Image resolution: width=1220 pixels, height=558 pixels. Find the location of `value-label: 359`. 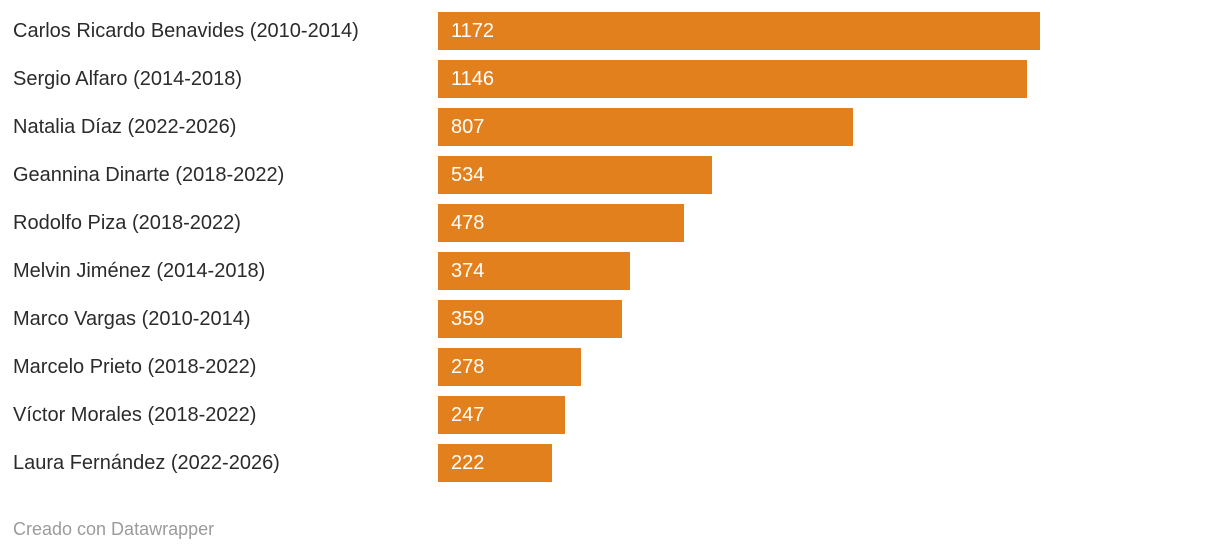

value-label: 359 is located at coordinates (468, 318).